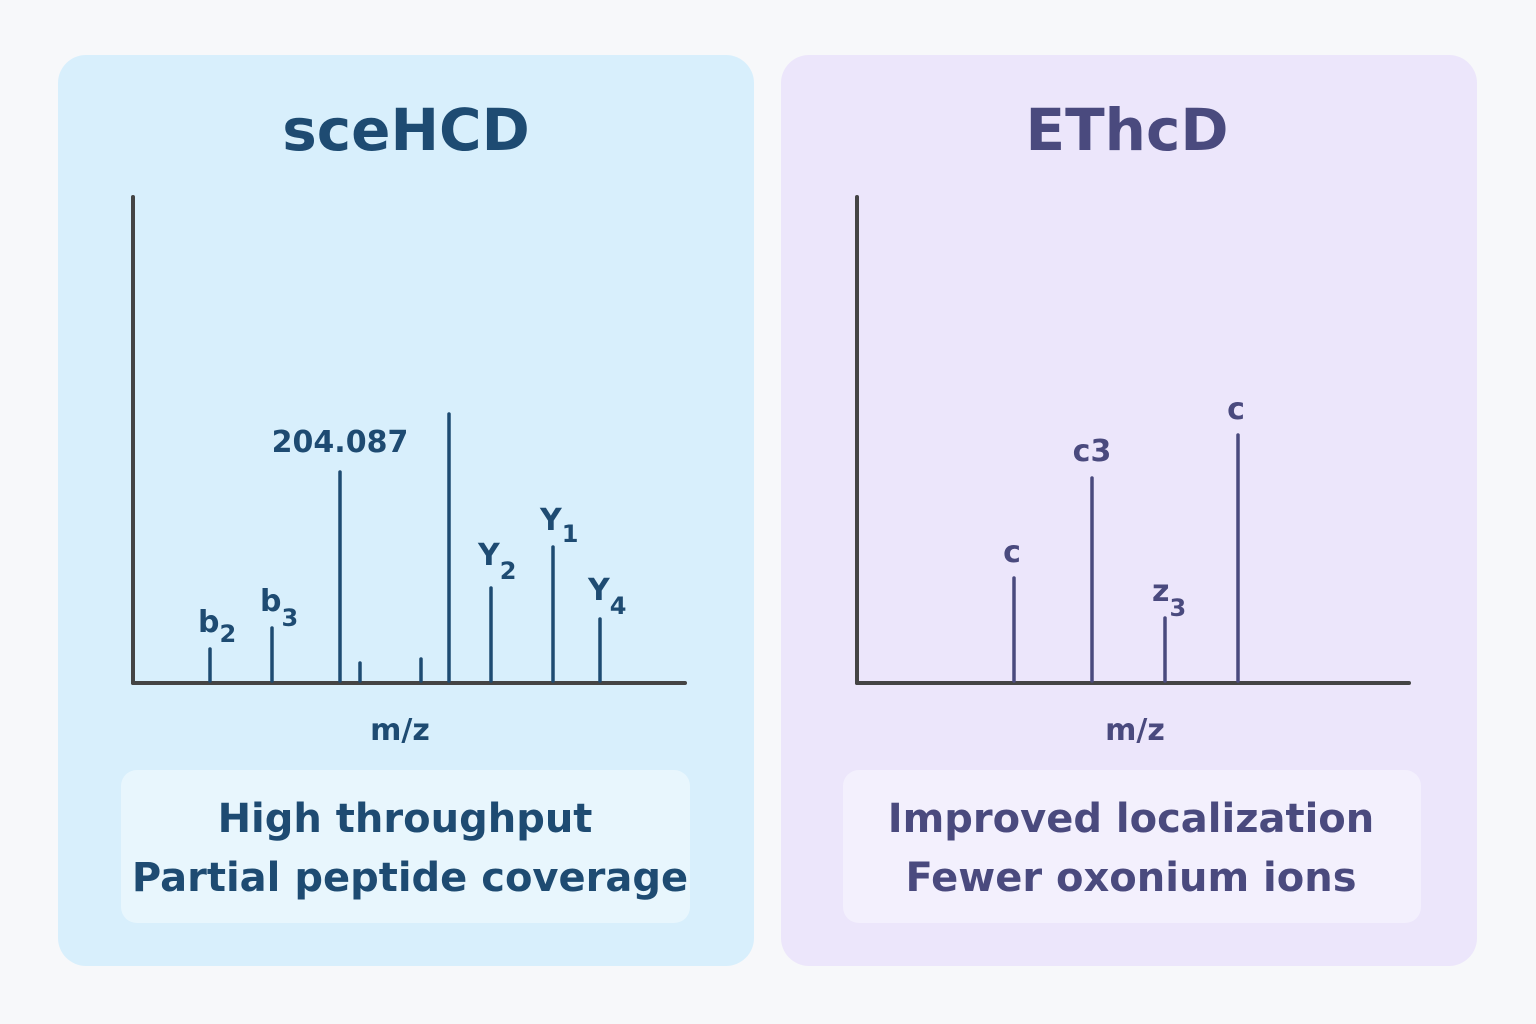  What do you see at coordinates (1092, 451) in the screenshot?
I see `label-c3: c3` at bounding box center [1092, 451].